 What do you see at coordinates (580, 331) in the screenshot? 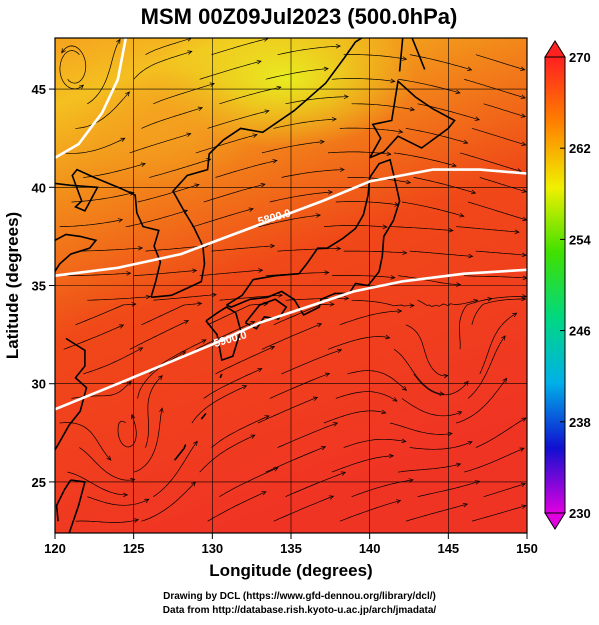
I see `colorbar-tick-label: 246` at bounding box center [580, 331].